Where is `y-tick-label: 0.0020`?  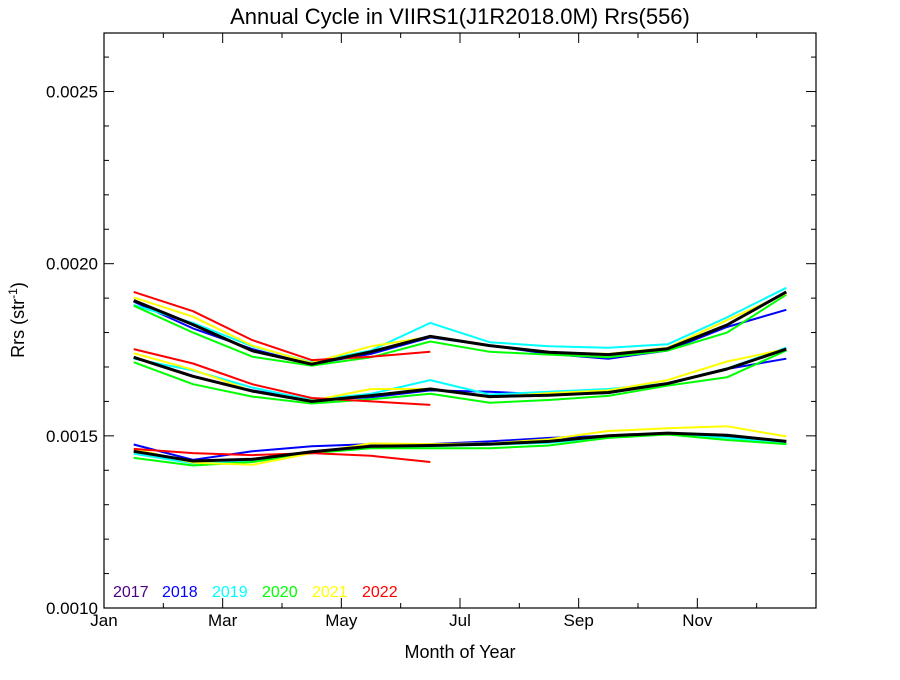 y-tick-label: 0.0020 is located at coordinates (72, 264).